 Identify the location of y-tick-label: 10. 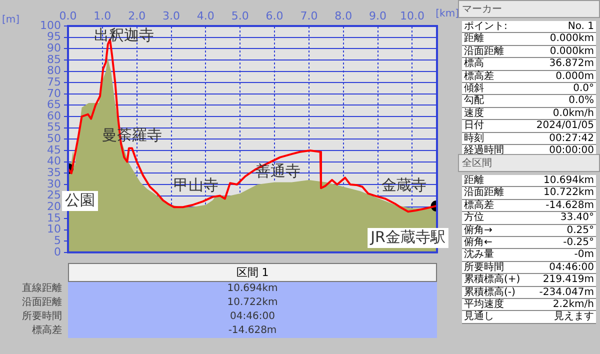
(54, 229).